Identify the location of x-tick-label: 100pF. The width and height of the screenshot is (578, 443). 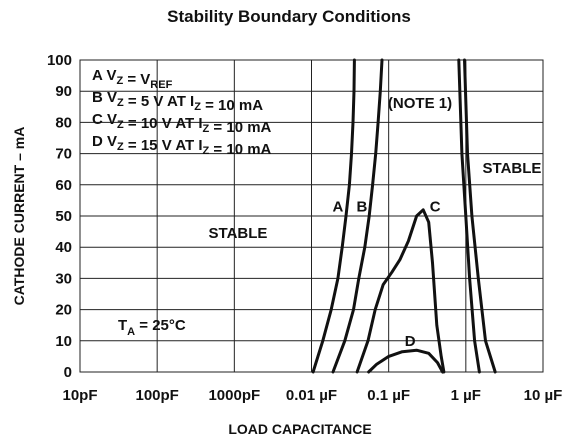
(156, 395).